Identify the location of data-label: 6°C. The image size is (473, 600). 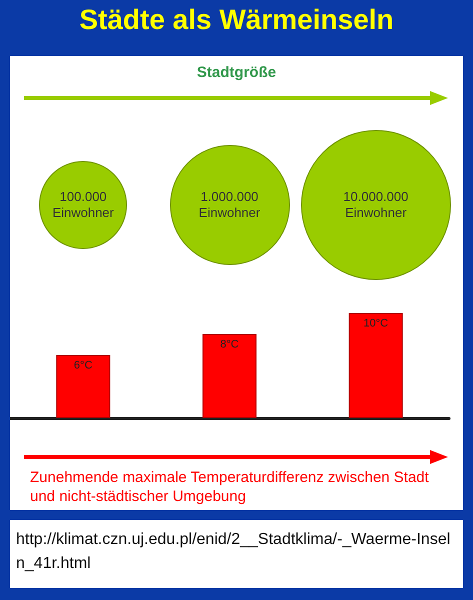
(83, 366).